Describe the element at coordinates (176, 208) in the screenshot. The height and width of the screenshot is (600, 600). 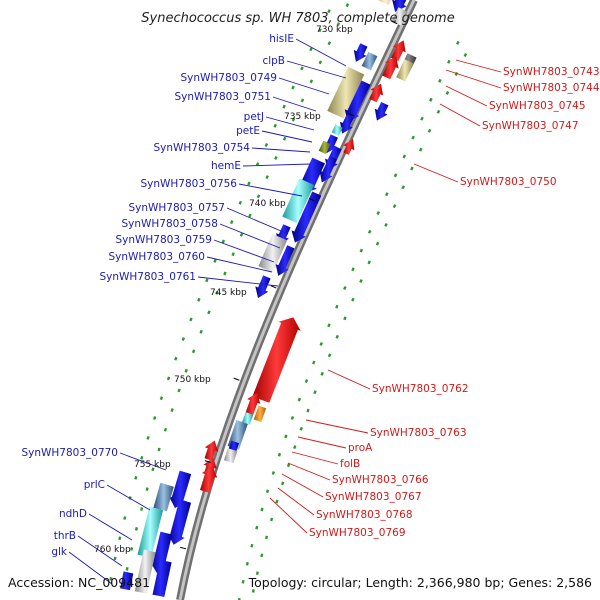
I see `gene-label-left-9: SynWH7803_0757` at that location.